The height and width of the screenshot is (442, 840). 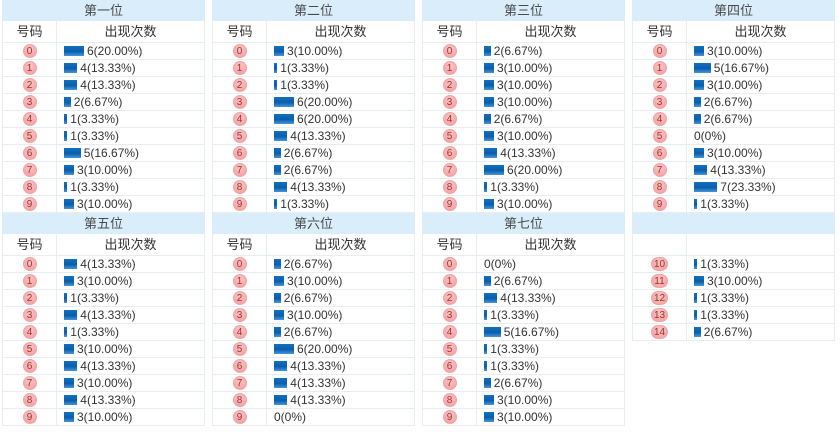 I want to click on table-title: 第七位, so click(x=523, y=223).